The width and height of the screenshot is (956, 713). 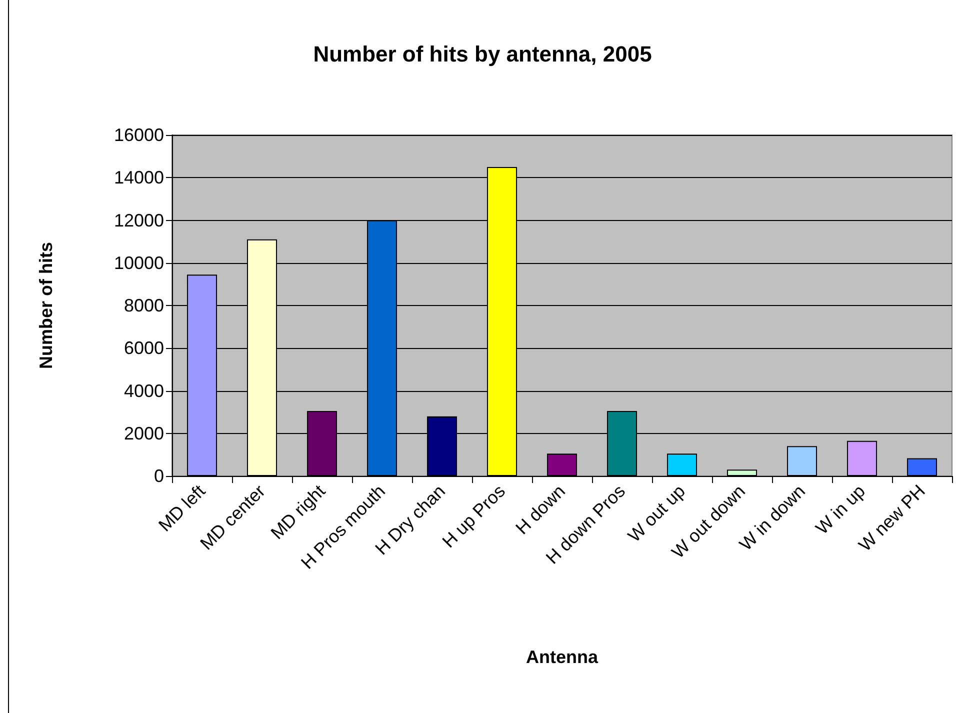 I want to click on y-tick-label: 10000, so click(x=139, y=262).